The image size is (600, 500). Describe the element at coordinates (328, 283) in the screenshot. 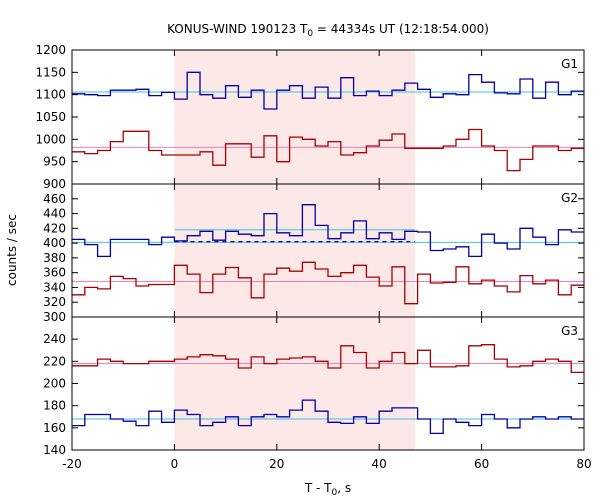

I see `g2-red-series` at that location.